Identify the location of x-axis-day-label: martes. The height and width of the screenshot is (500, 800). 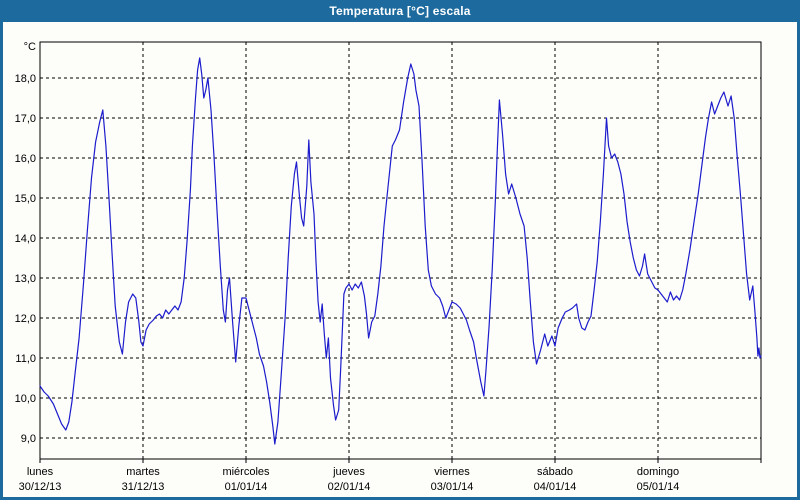
(143, 472).